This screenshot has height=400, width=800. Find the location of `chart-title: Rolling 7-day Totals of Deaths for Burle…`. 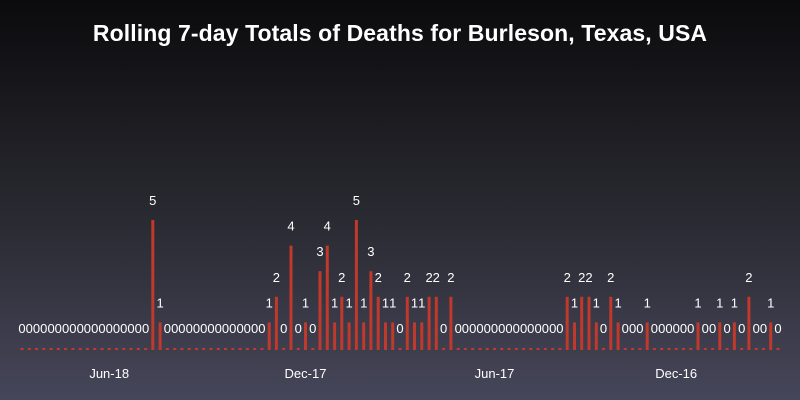

chart-title: Rolling 7-day Totals of Deaths for Burle… is located at coordinates (400, 33).